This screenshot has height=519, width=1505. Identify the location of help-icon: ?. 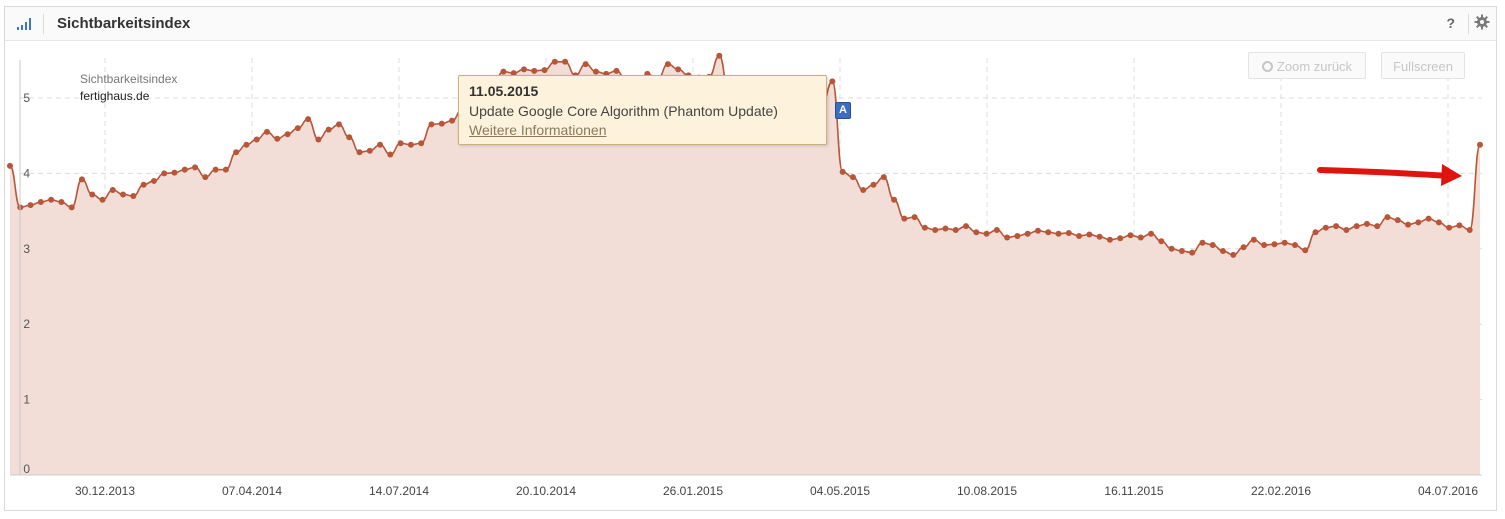
(1450, 23).